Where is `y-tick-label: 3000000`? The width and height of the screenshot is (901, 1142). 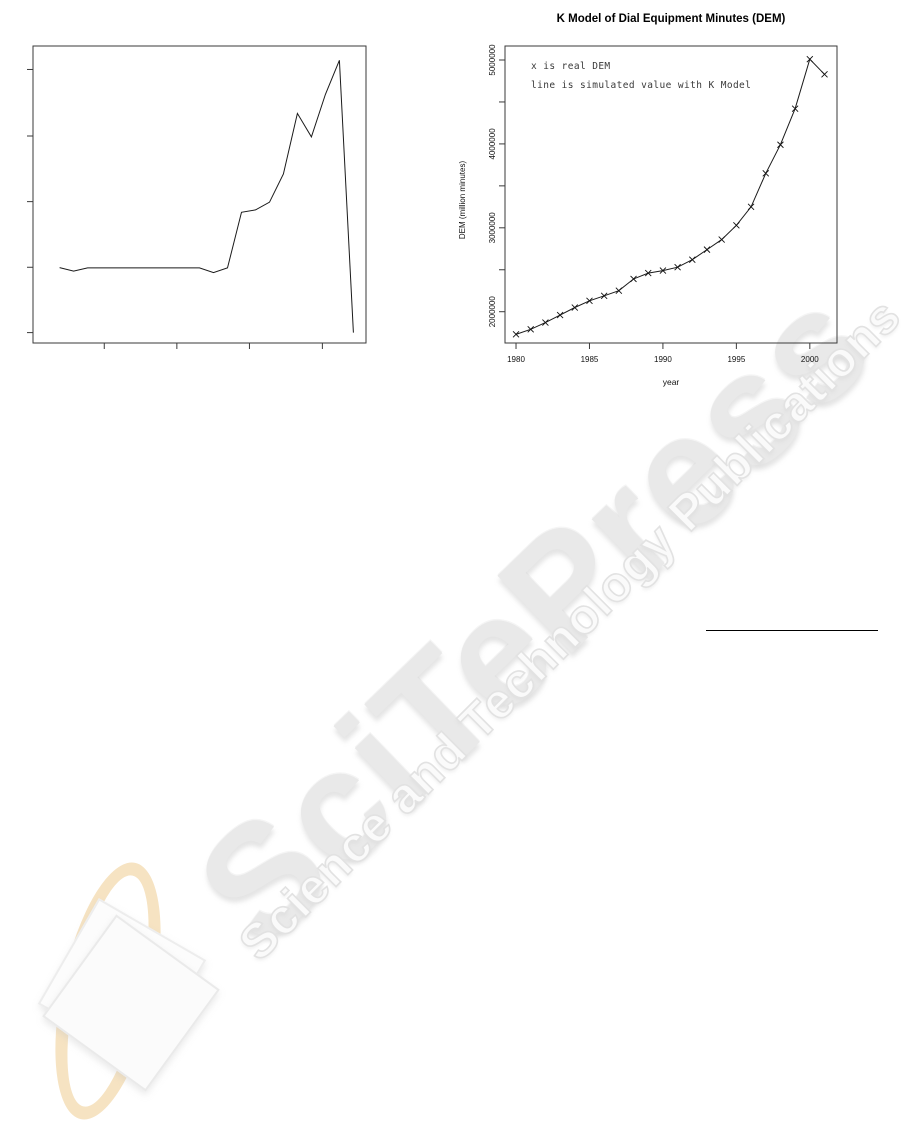
y-tick-label: 3000000 is located at coordinates (492, 228).